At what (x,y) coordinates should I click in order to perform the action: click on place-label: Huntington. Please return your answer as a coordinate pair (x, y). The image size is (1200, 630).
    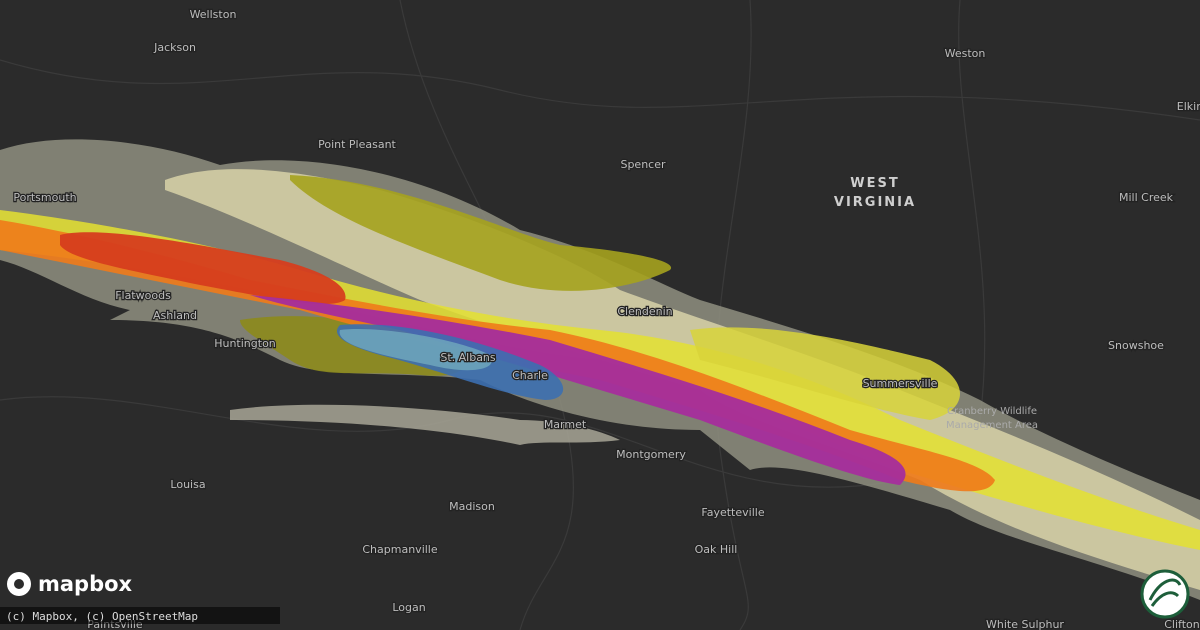
    Looking at the image, I should click on (245, 343).